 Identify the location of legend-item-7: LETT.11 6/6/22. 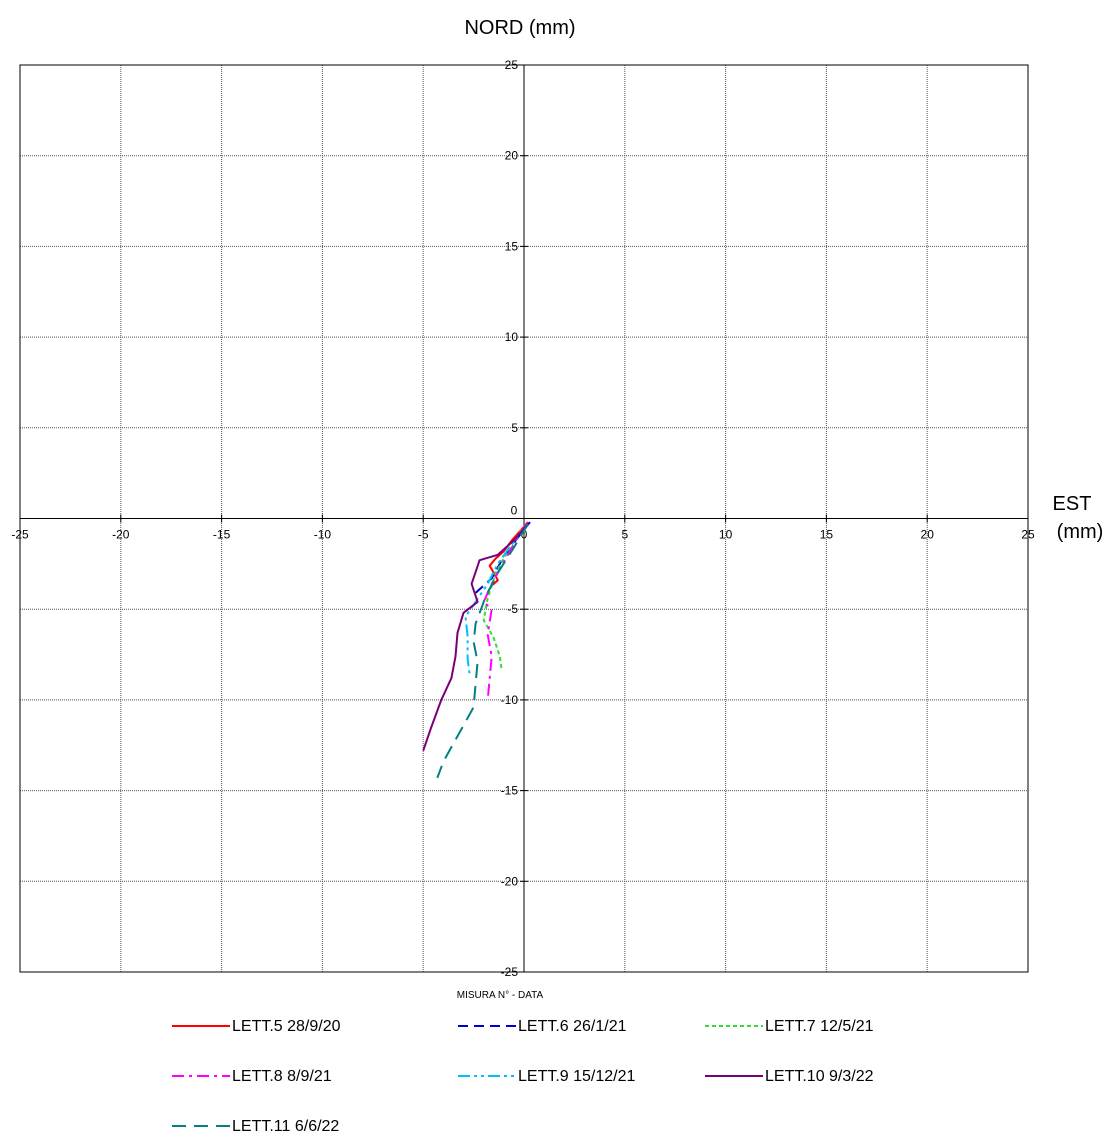
(255, 1126).